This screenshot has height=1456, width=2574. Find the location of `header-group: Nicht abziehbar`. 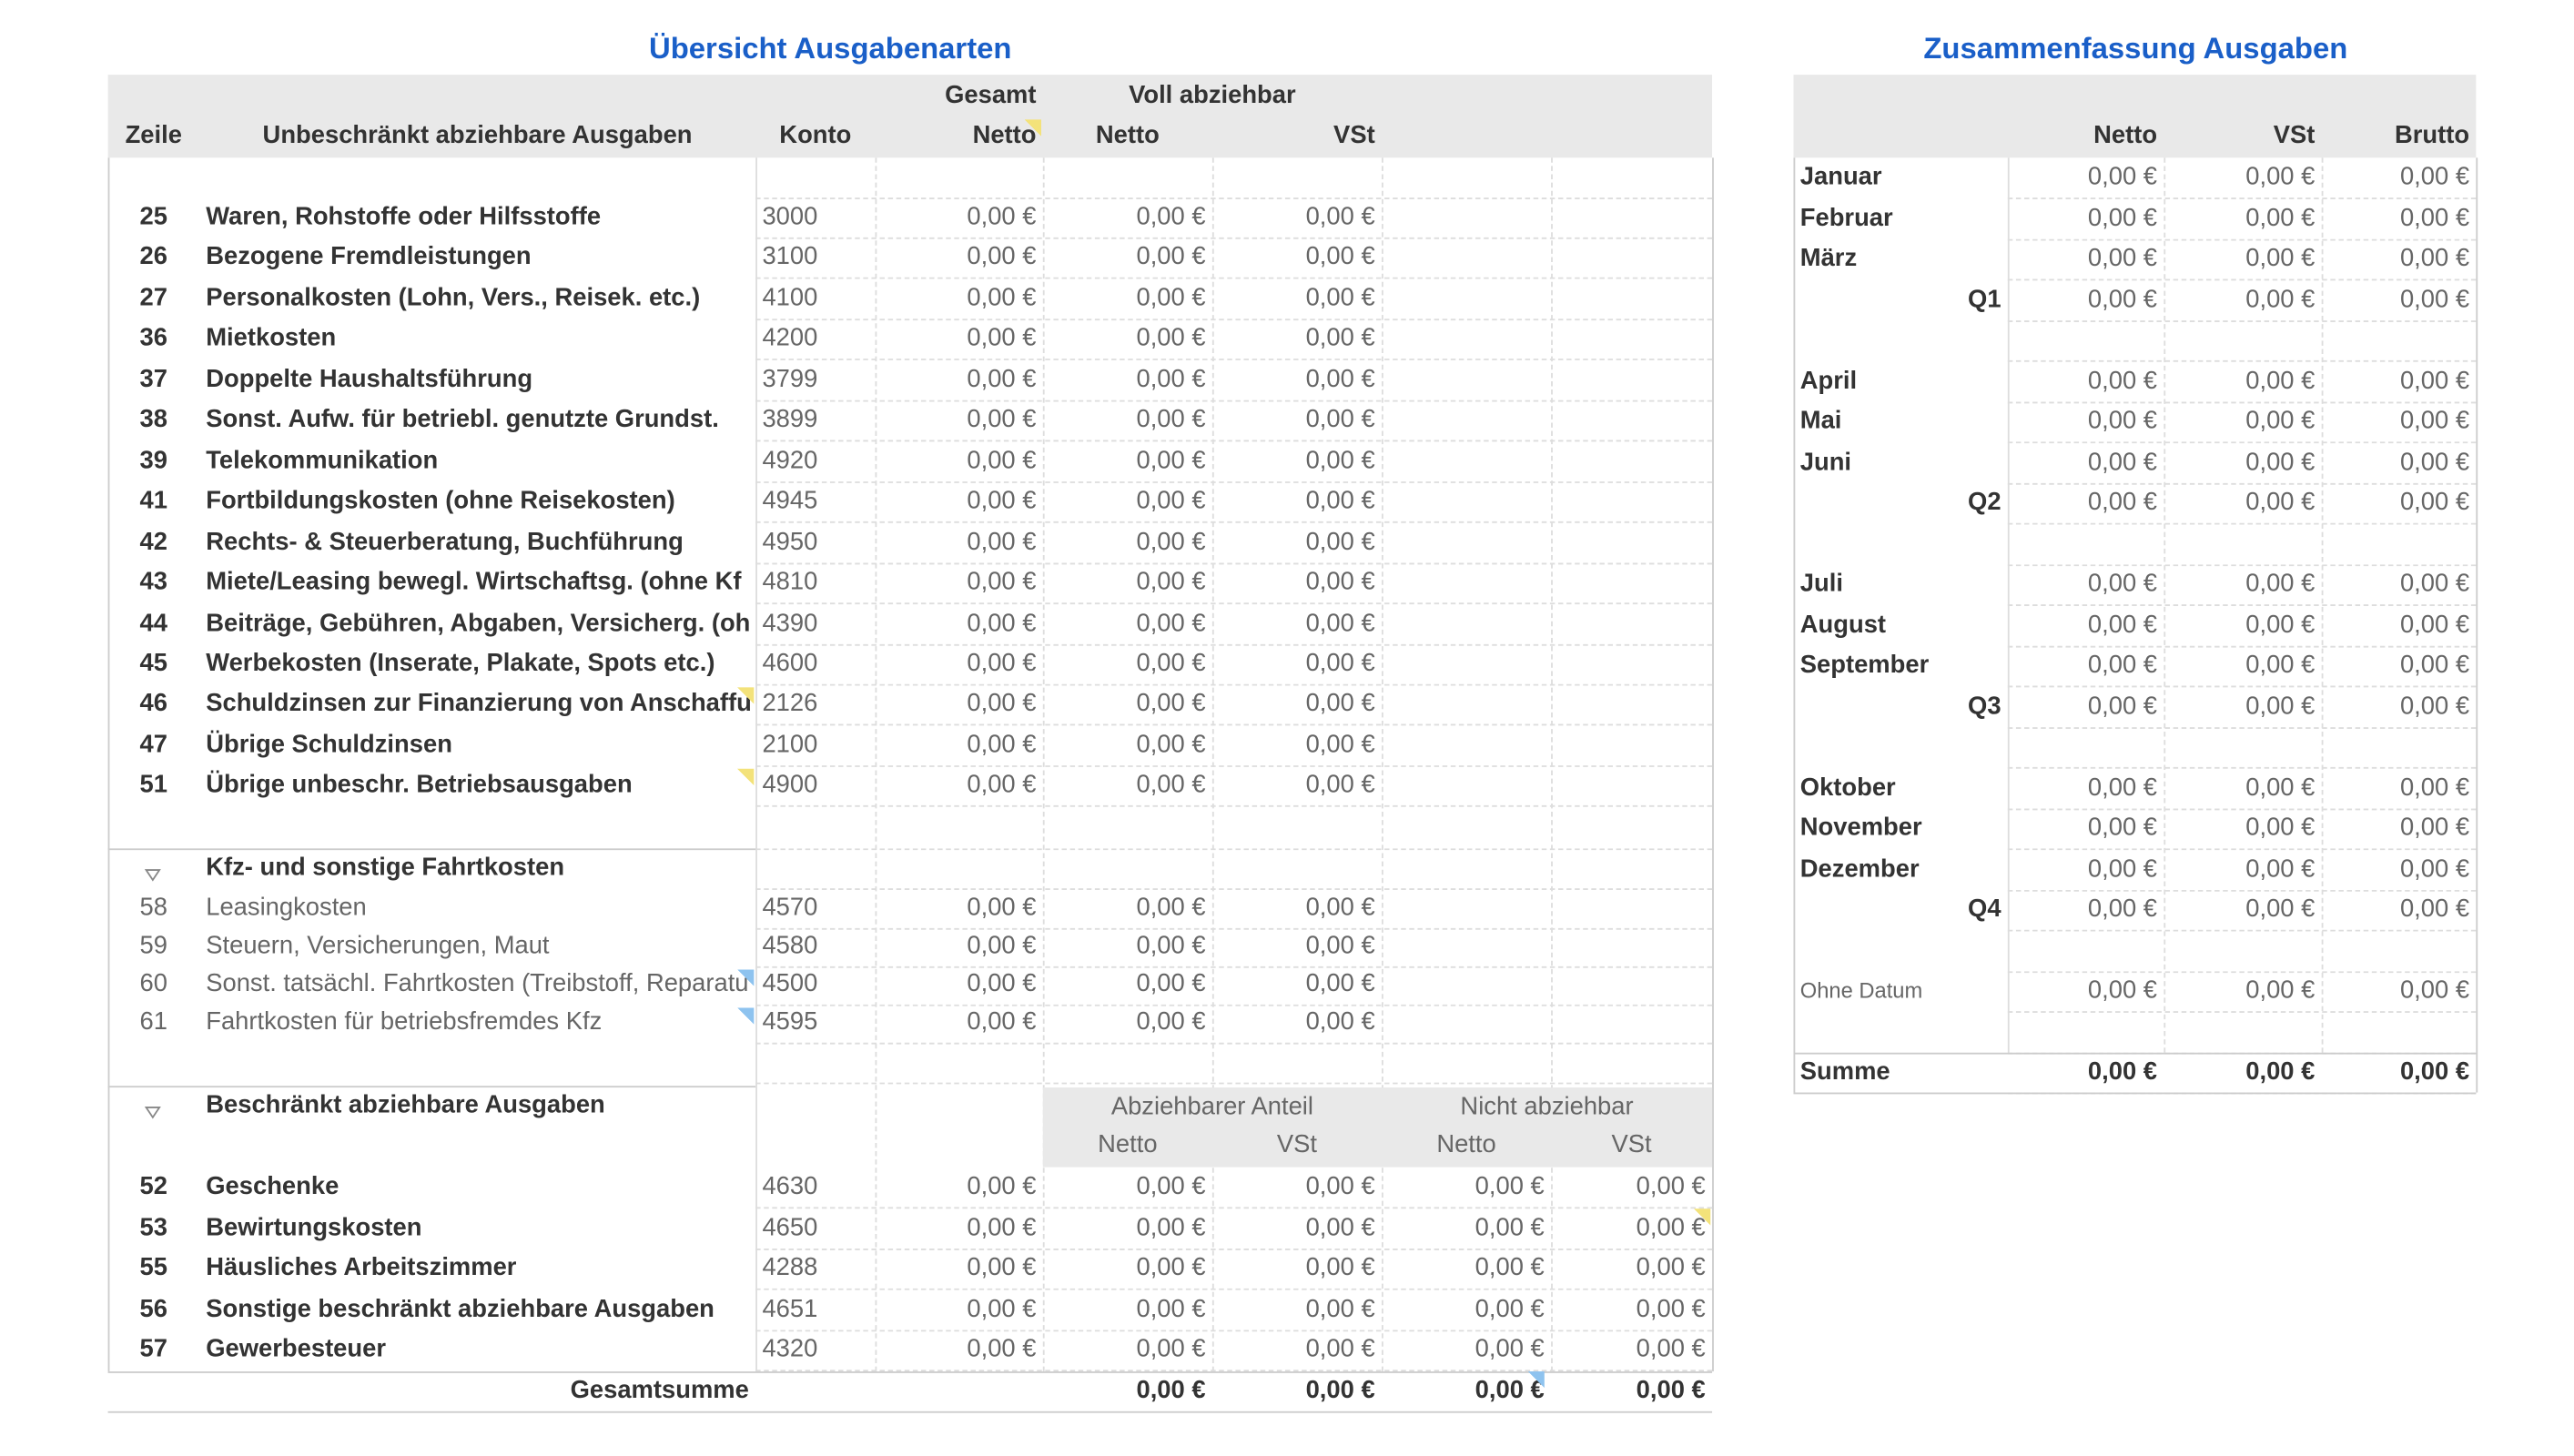

header-group: Nicht abziehbar is located at coordinates (1547, 1106).